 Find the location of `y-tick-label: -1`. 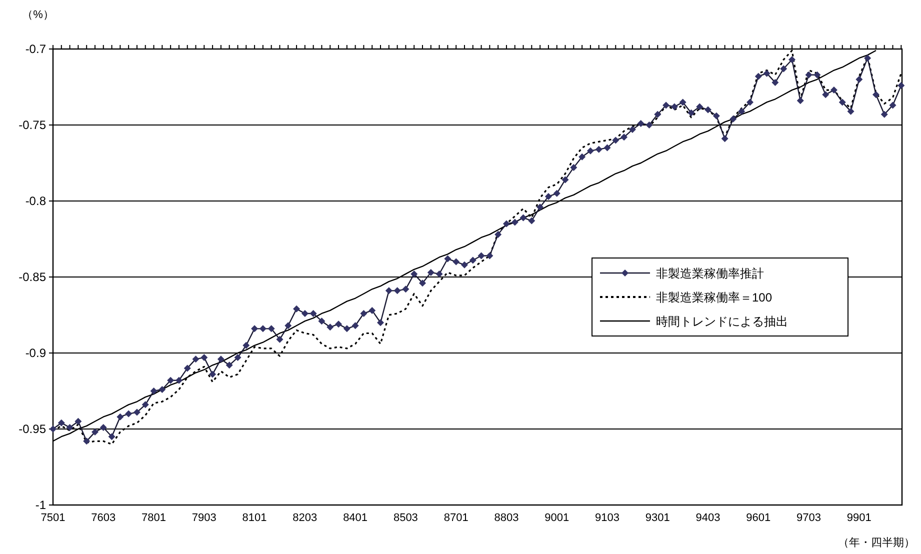

y-tick-label: -1 is located at coordinates (40, 505).